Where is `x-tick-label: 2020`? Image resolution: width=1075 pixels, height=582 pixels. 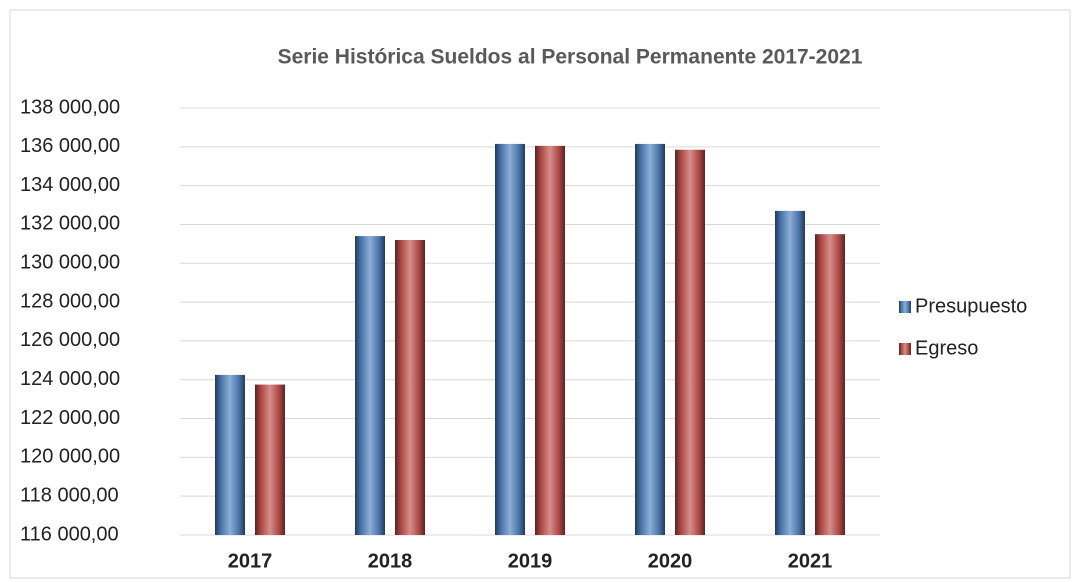
x-tick-label: 2020 is located at coordinates (670, 561).